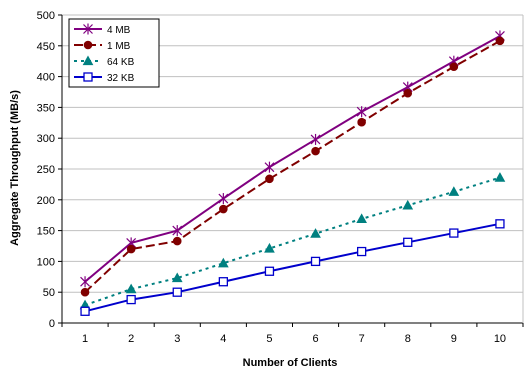 The height and width of the screenshot is (372, 525). Describe the element at coordinates (46, 201) in the screenshot. I see `y-tick-label: 200` at that location.